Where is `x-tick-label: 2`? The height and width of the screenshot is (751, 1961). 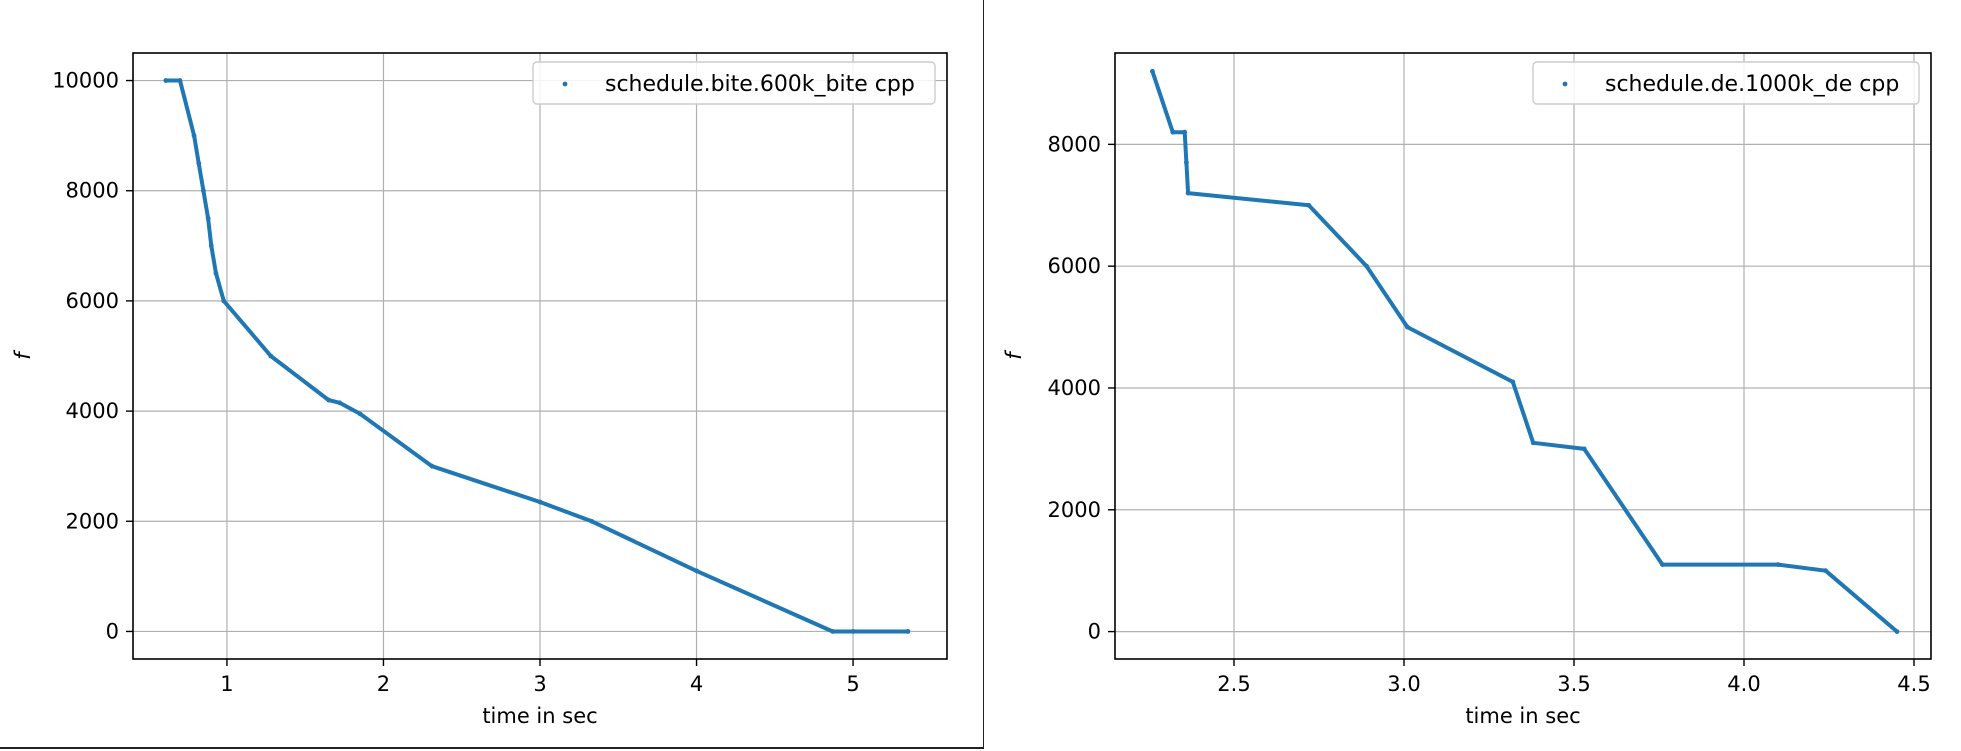
x-tick-label: 2 is located at coordinates (383, 684).